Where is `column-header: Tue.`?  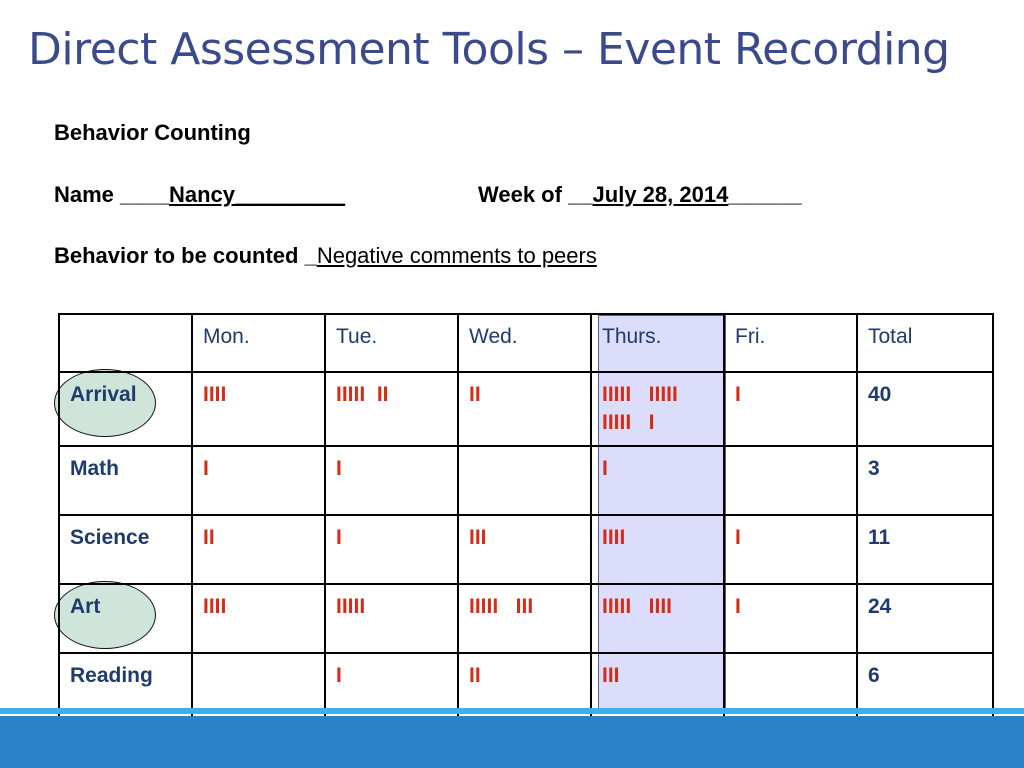 column-header: Tue. is located at coordinates (391, 343).